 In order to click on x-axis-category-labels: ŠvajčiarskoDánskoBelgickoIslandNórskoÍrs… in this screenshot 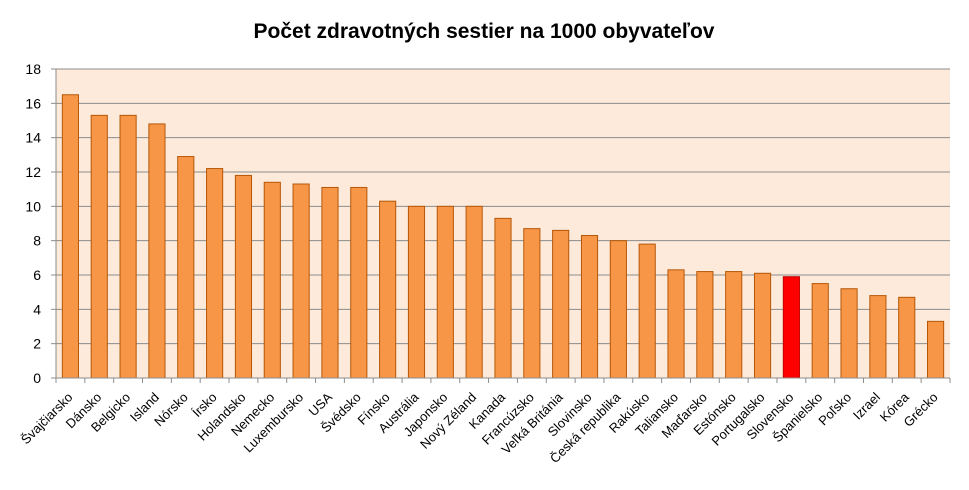, I will do `click(479, 427)`.